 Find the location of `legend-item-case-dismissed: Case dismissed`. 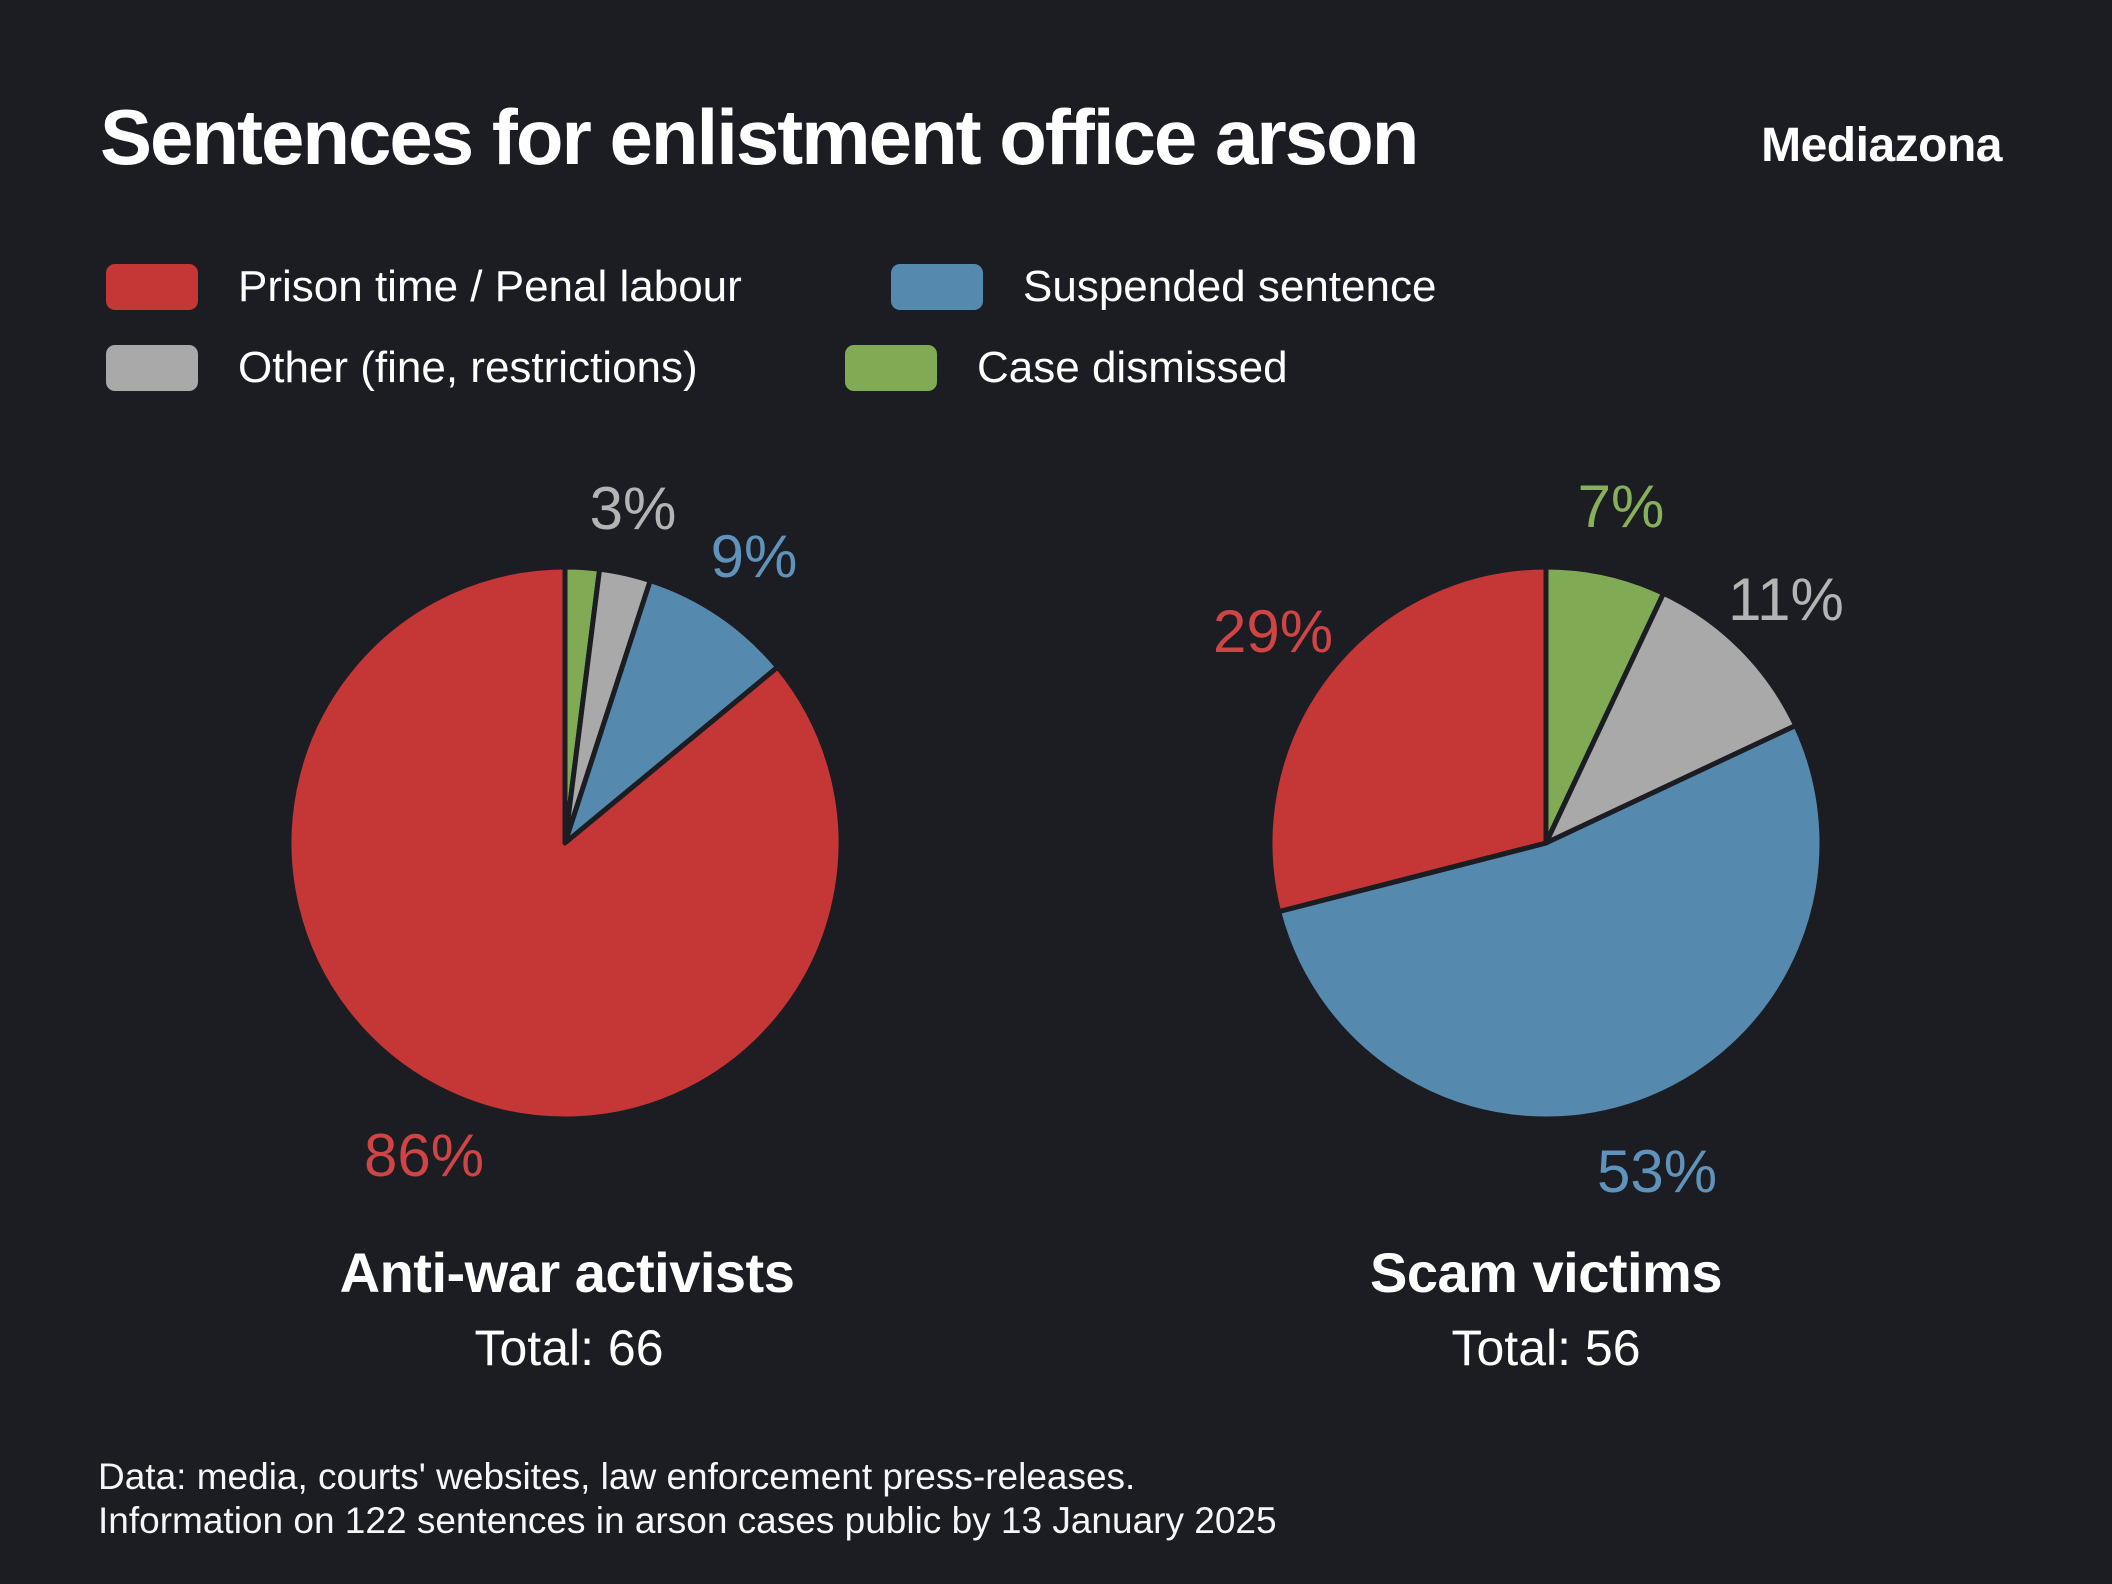

legend-item-case-dismissed: Case dismissed is located at coordinates (1066, 368).